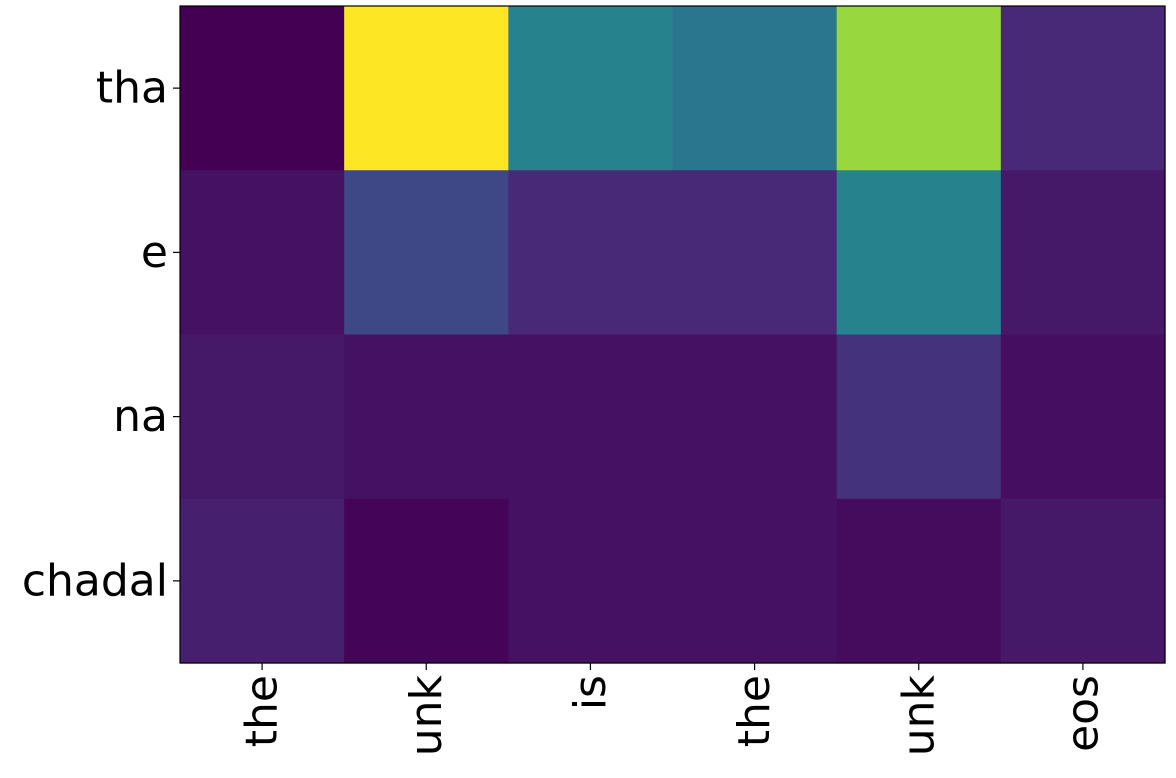 The image size is (1176, 778). Describe the element at coordinates (95, 580) in the screenshot. I see `y-tick-label: chadal` at that location.